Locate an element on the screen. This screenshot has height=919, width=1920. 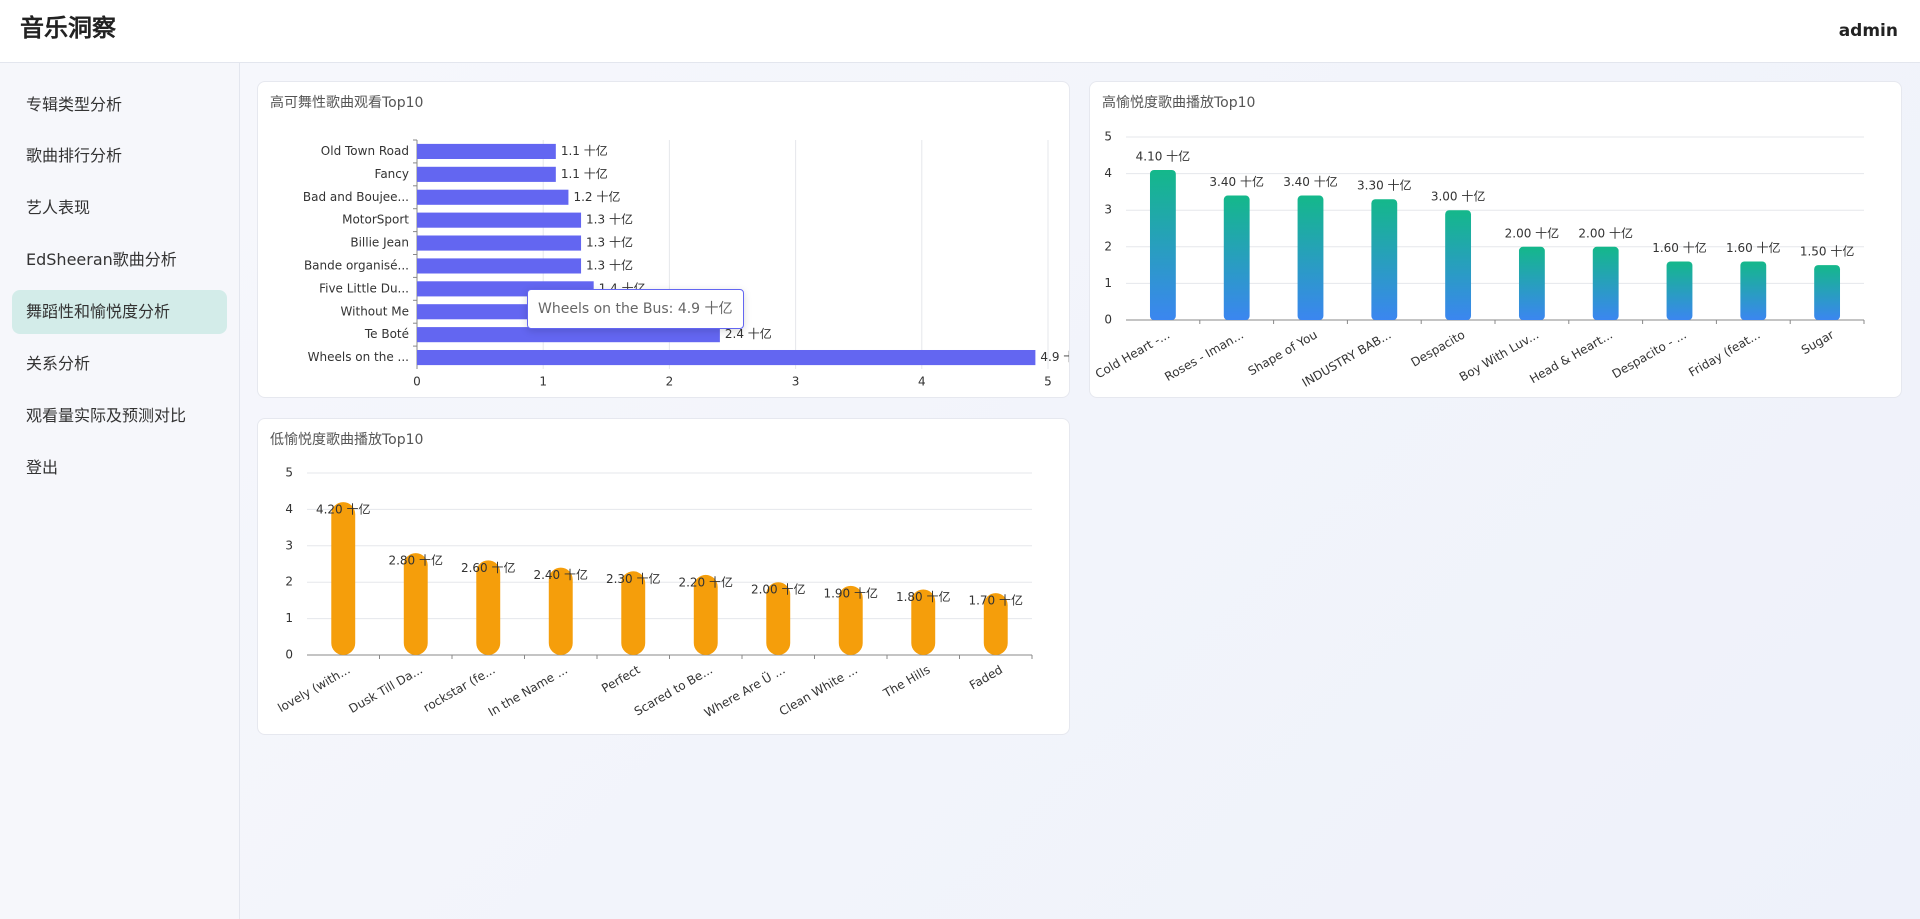
menu-item: 艺人表现 is located at coordinates (58, 207).